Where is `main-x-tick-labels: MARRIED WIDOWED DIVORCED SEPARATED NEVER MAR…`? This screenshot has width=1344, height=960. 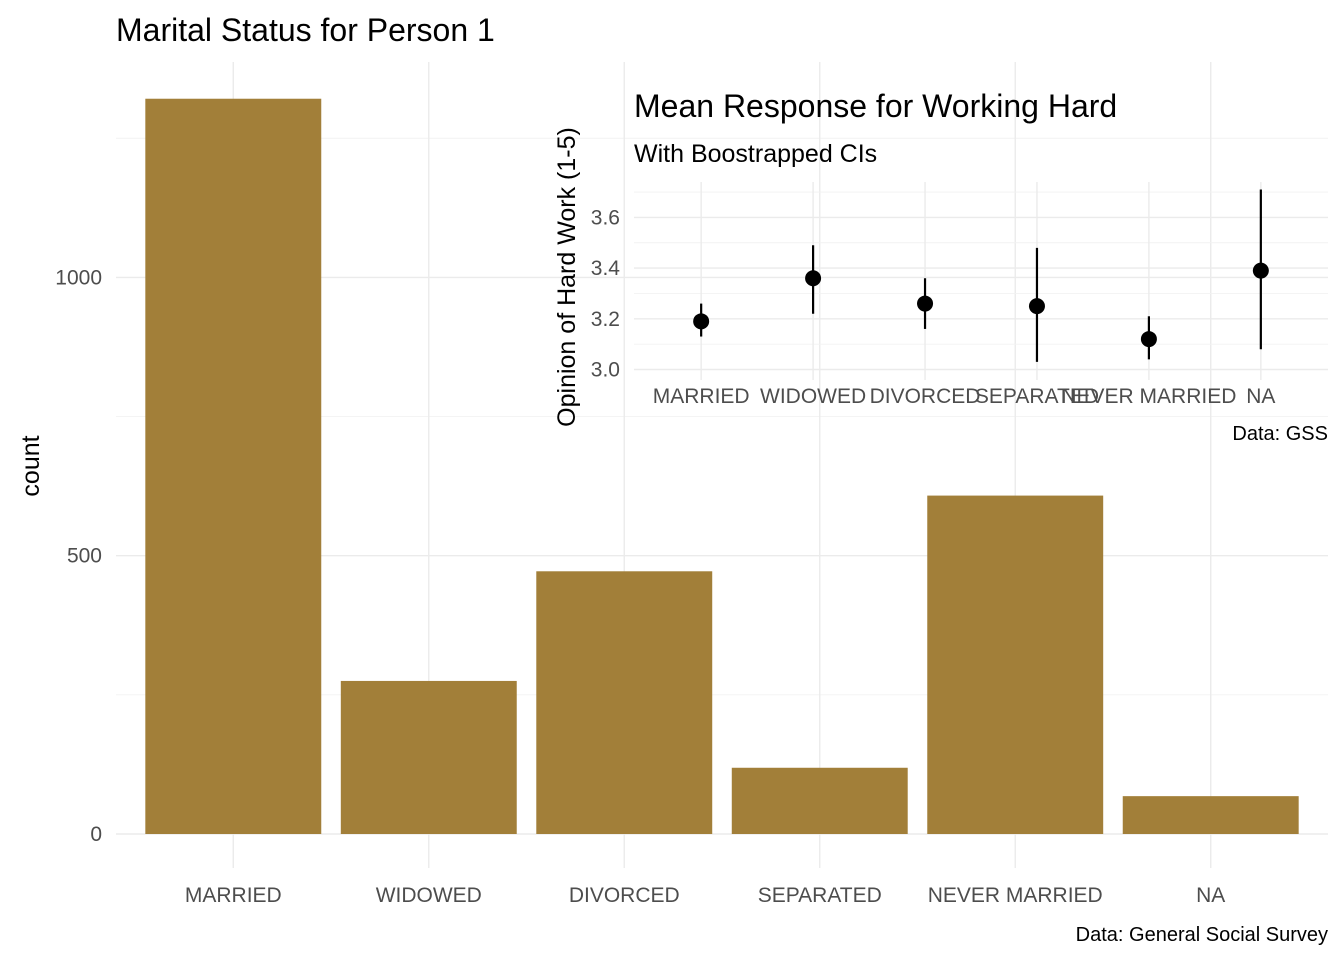 main-x-tick-labels: MARRIED WIDOWED DIVORCED SEPARATED NEVER MAR… is located at coordinates (705, 895).